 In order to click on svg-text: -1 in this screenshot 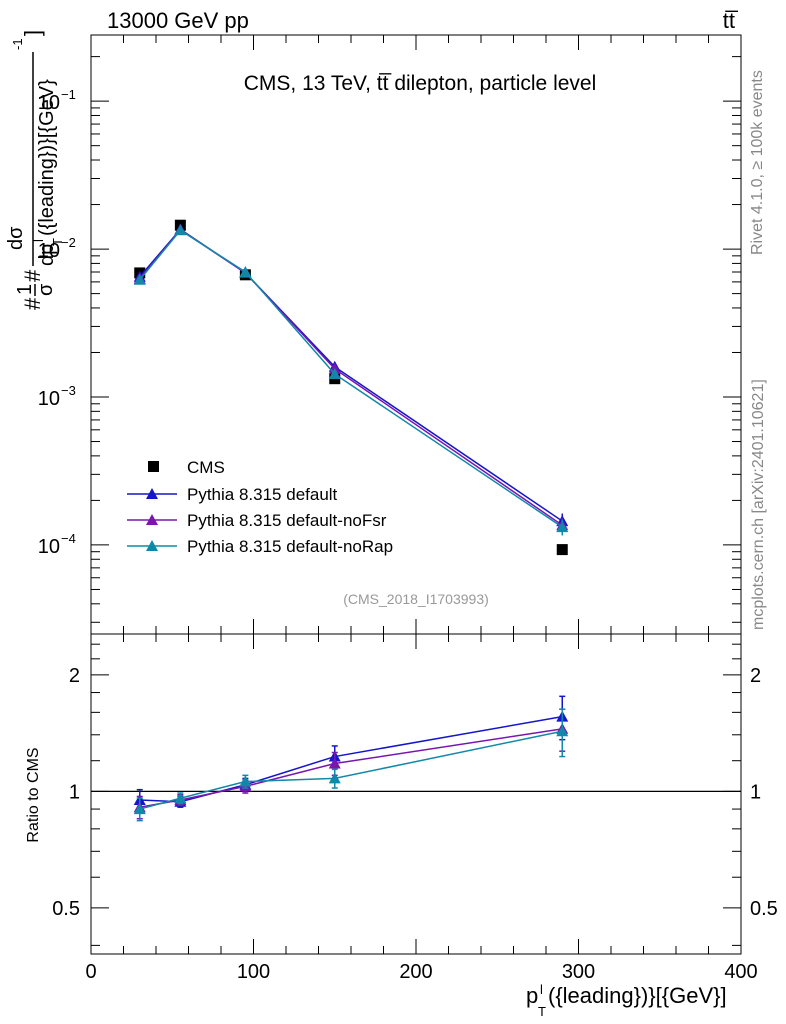, I will do `click(17, 44)`.